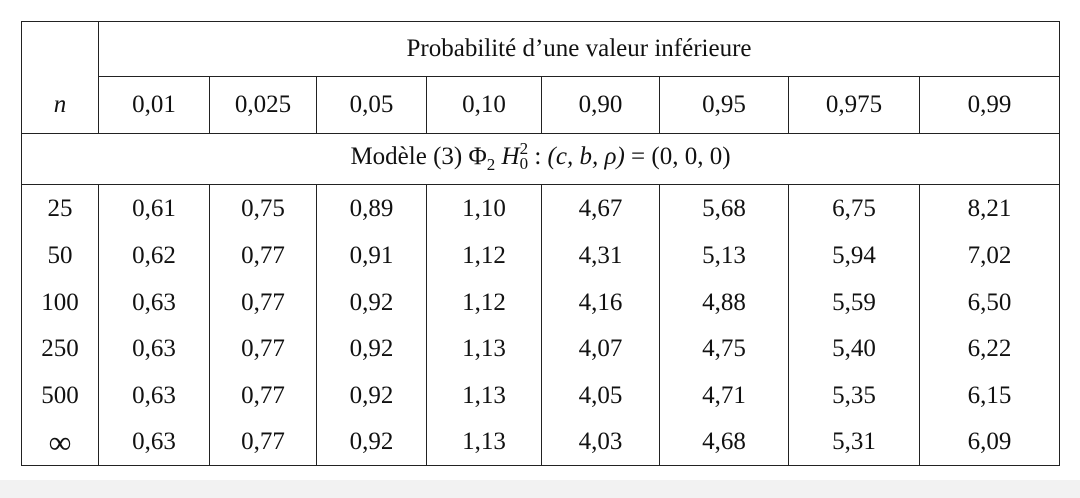 The width and height of the screenshot is (1080, 498). What do you see at coordinates (989, 208) in the screenshot?
I see `table-cell: 8,21` at bounding box center [989, 208].